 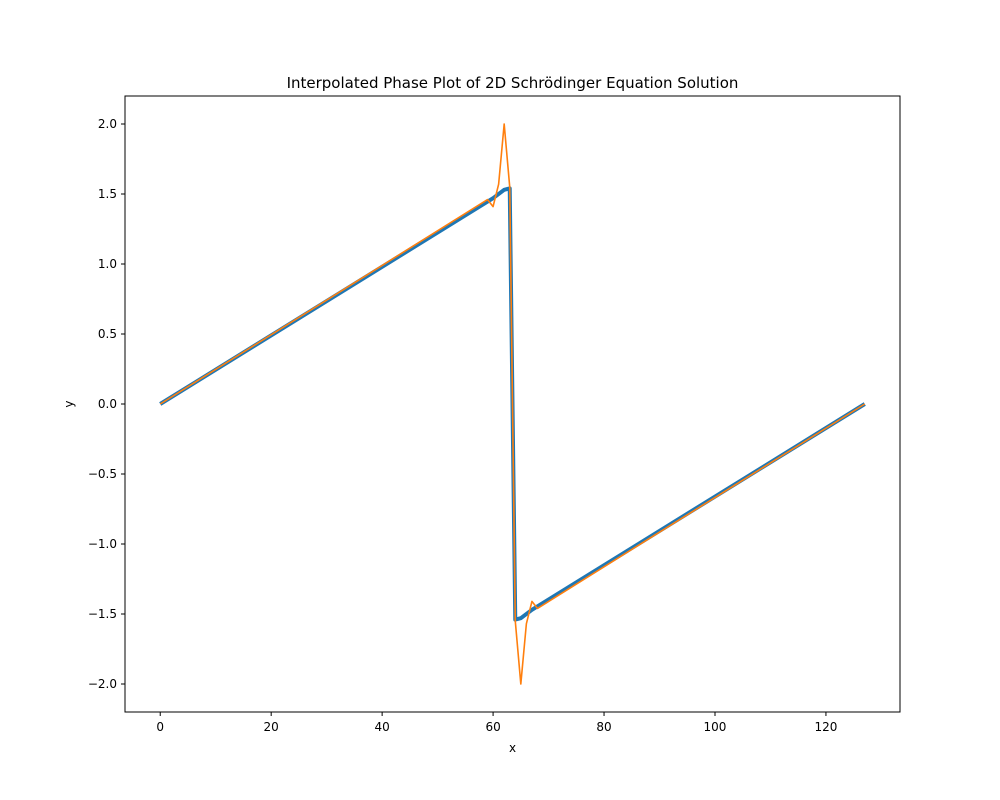 What do you see at coordinates (107, 334) in the screenshot?
I see `y-tick-label: 0.5` at bounding box center [107, 334].